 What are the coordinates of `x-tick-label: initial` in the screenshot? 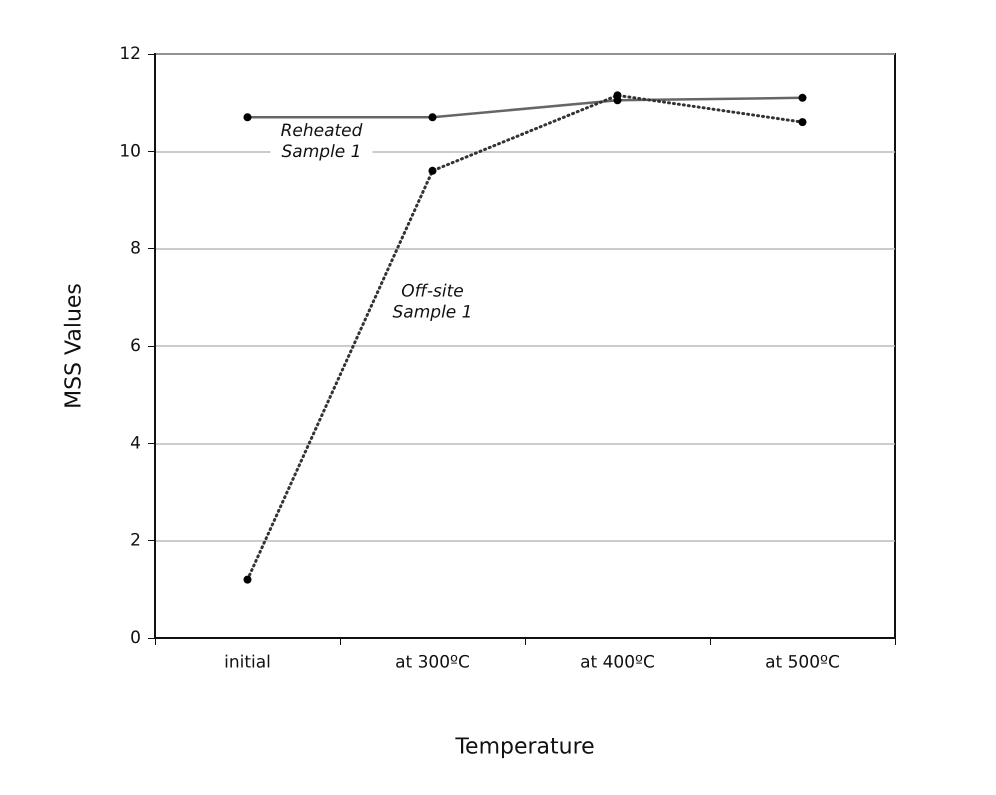 It's located at (247, 662).